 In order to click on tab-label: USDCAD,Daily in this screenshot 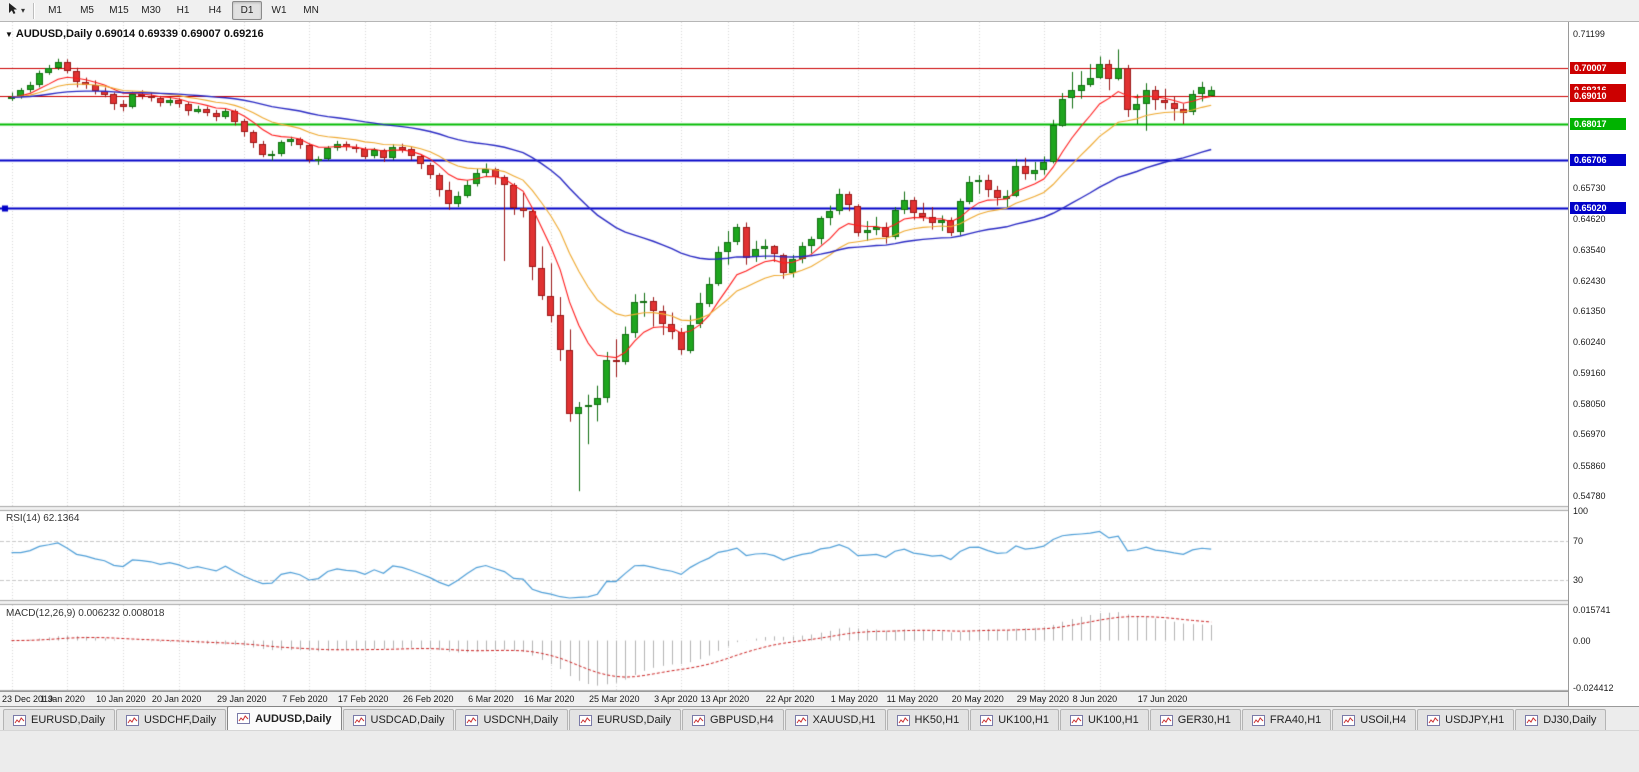, I will do `click(407, 720)`.